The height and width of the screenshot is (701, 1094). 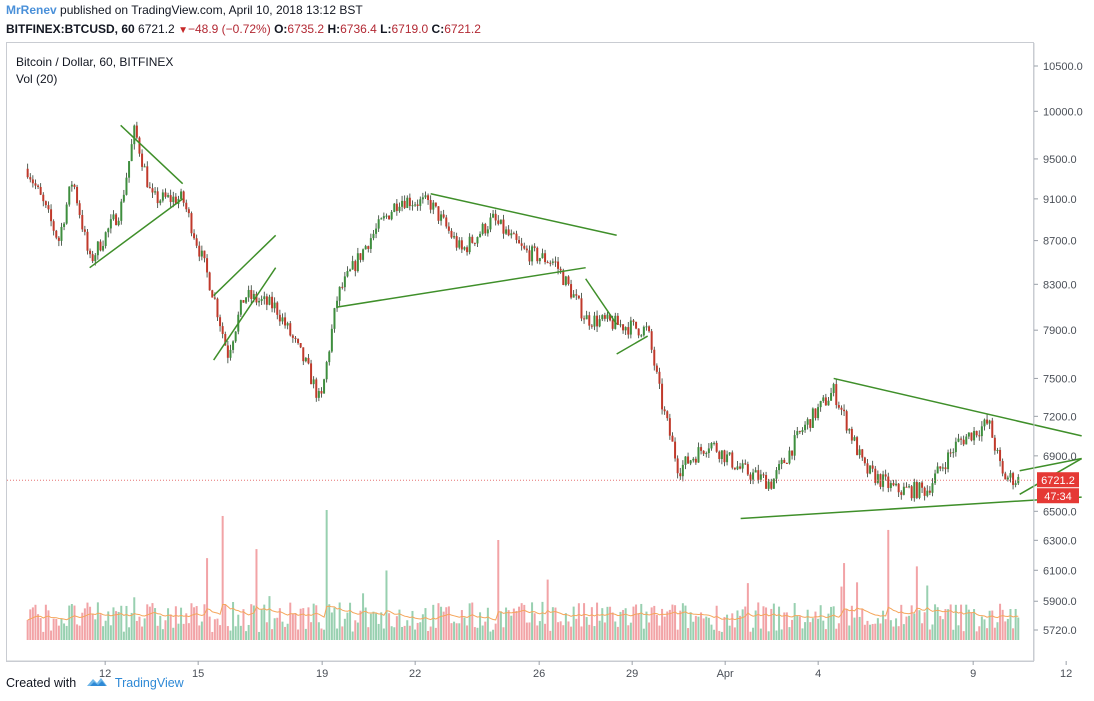 What do you see at coordinates (1060, 242) in the screenshot?
I see `price-tick-label: 8700.0` at bounding box center [1060, 242].